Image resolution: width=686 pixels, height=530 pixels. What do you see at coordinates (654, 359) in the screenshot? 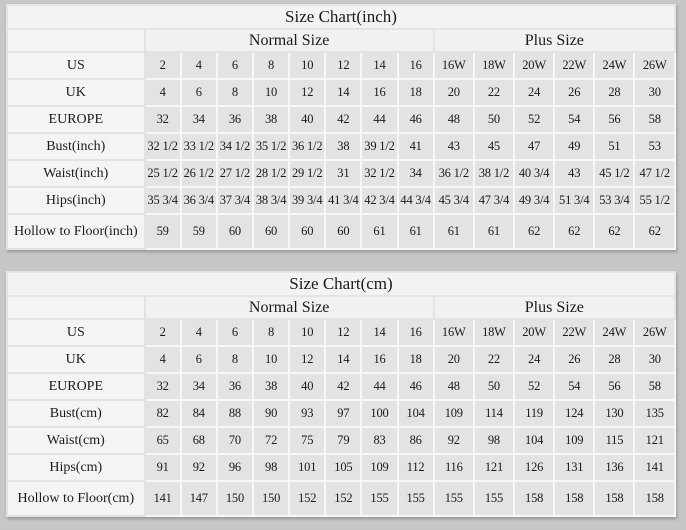
I see `size-cell-plus: 30` at bounding box center [654, 359].